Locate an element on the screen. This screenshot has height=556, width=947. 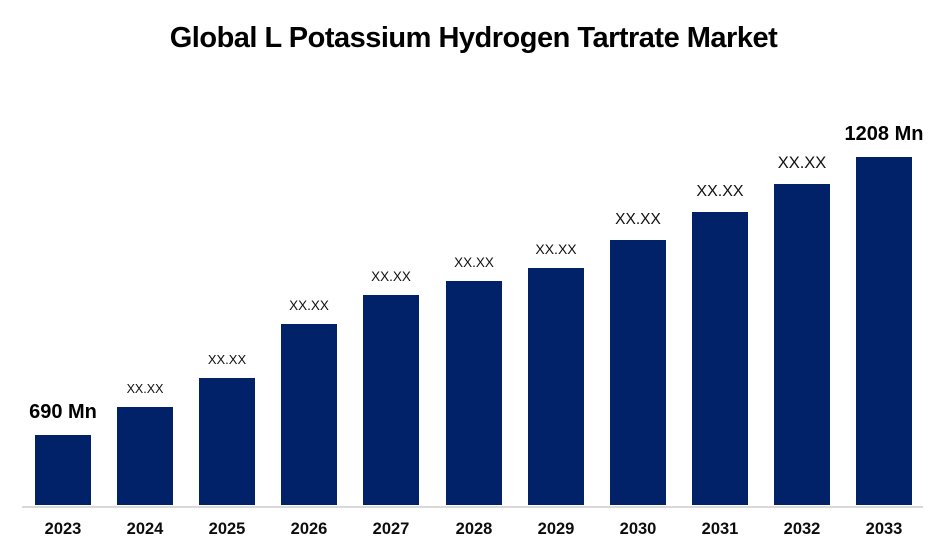
x-tick-2033: 2033 is located at coordinates (884, 529).